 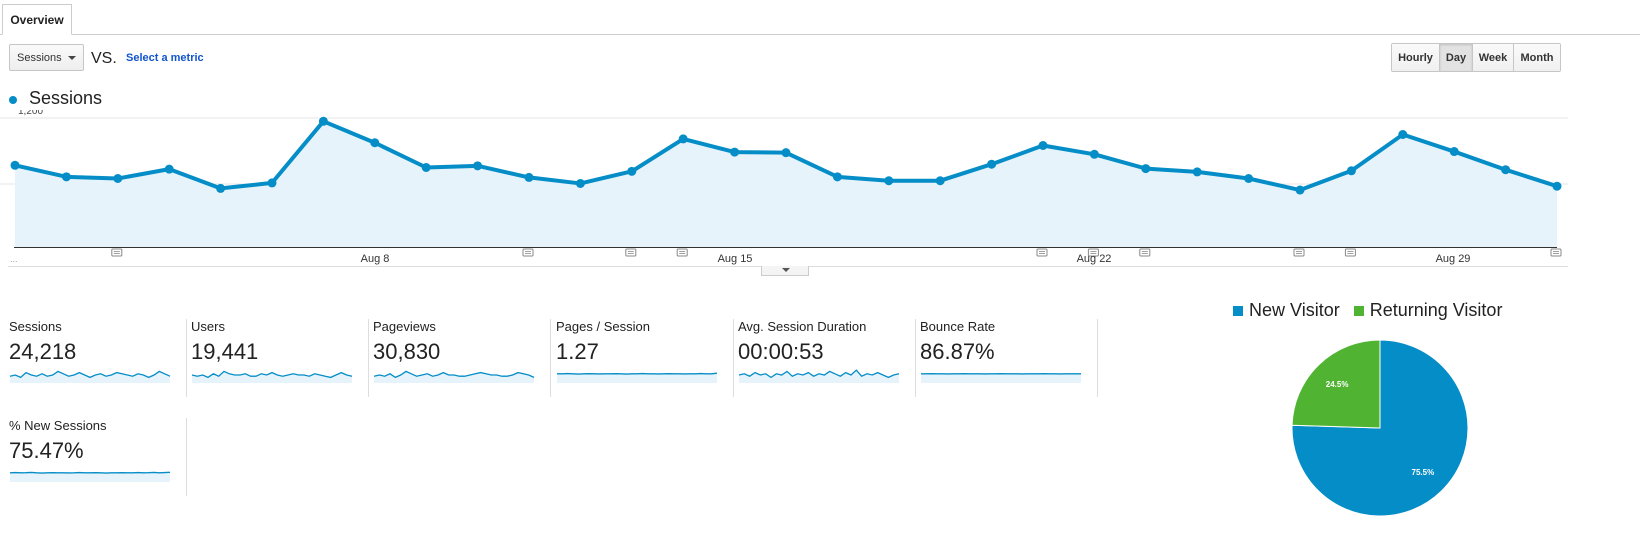 What do you see at coordinates (1456, 57) in the screenshot?
I see `day-button: Day` at bounding box center [1456, 57].